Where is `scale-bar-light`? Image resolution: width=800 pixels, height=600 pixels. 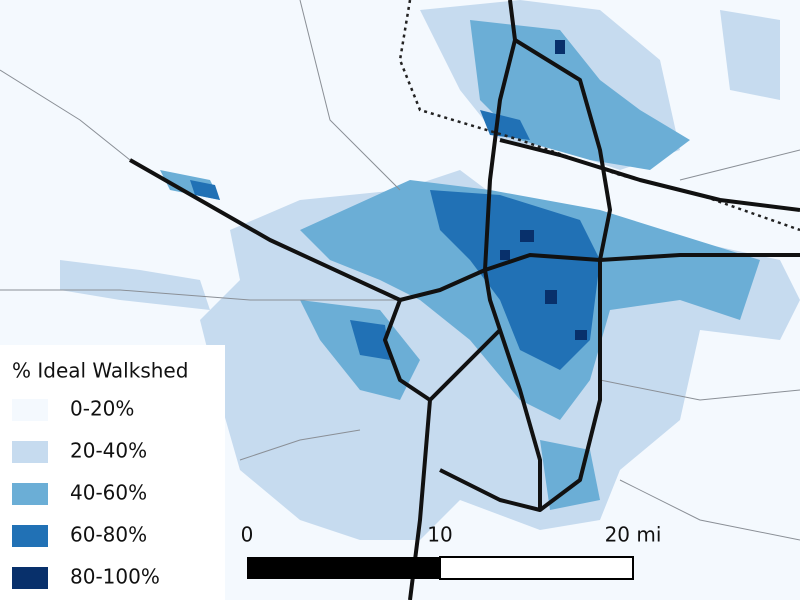 scale-bar-light is located at coordinates (536, 568).